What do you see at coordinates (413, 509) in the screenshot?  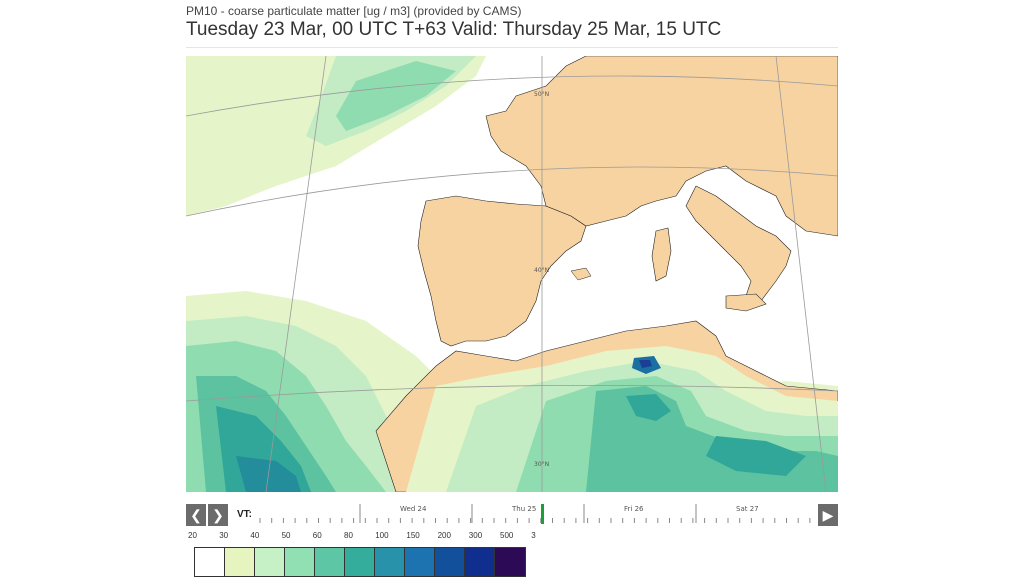 I see `day-label: Wed 24` at bounding box center [413, 509].